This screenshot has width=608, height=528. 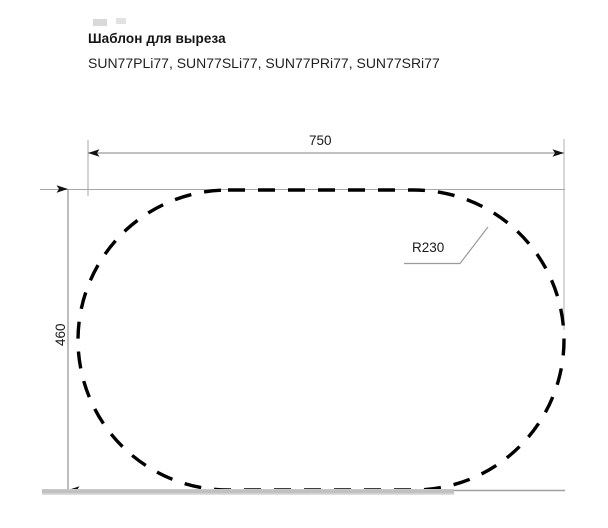 What do you see at coordinates (428, 247) in the screenshot?
I see `radius-dimension-label: R230` at bounding box center [428, 247].